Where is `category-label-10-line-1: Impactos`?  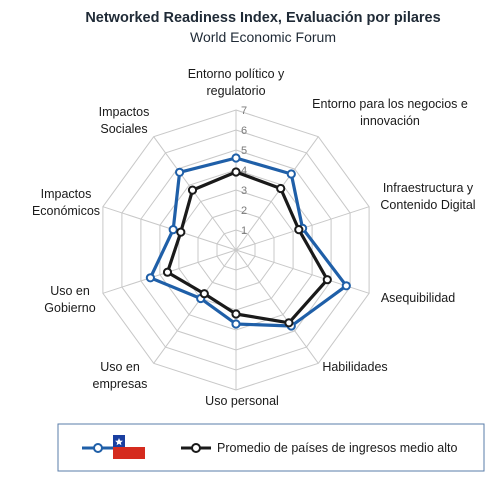 category-label-10-line-1: Impactos is located at coordinates (124, 112).